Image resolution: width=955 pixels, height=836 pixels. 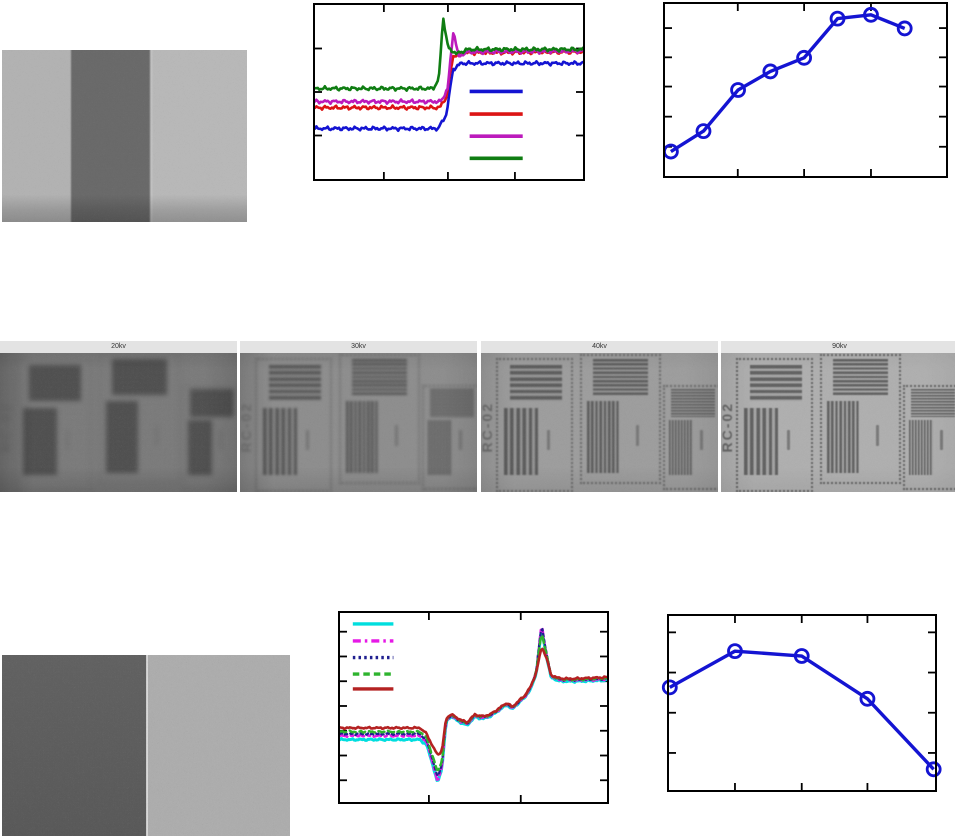 I want to click on resolution-panel-20kv: 20kv RC-02, so click(x=118, y=416).